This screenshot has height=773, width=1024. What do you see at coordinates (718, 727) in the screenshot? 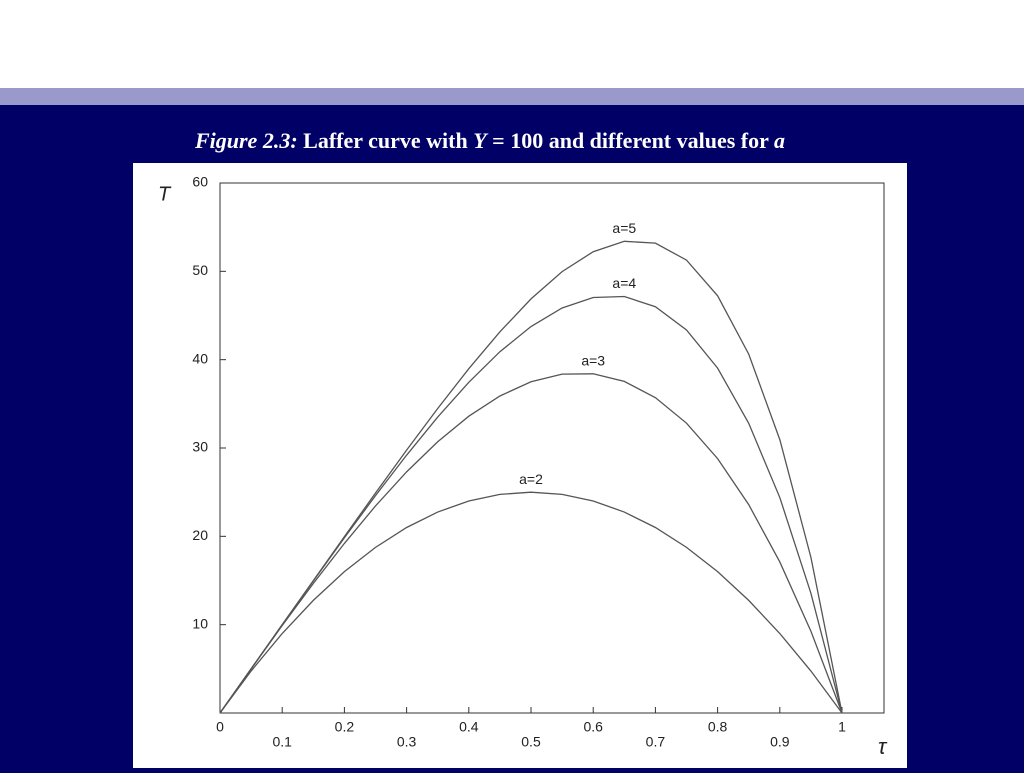
I see `x-tick-label: 0.8` at bounding box center [718, 727].